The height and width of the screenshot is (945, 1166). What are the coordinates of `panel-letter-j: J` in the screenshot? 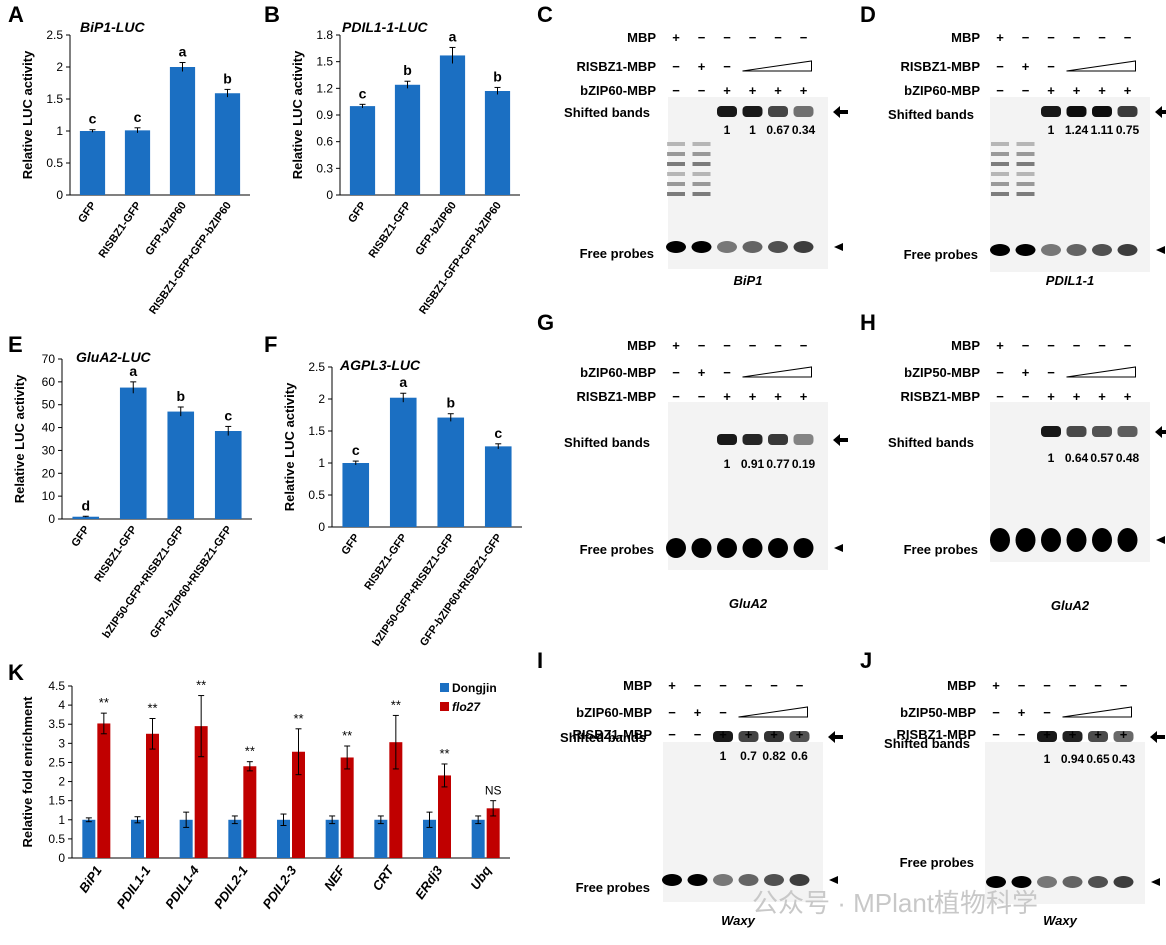 It's located at (866, 660).